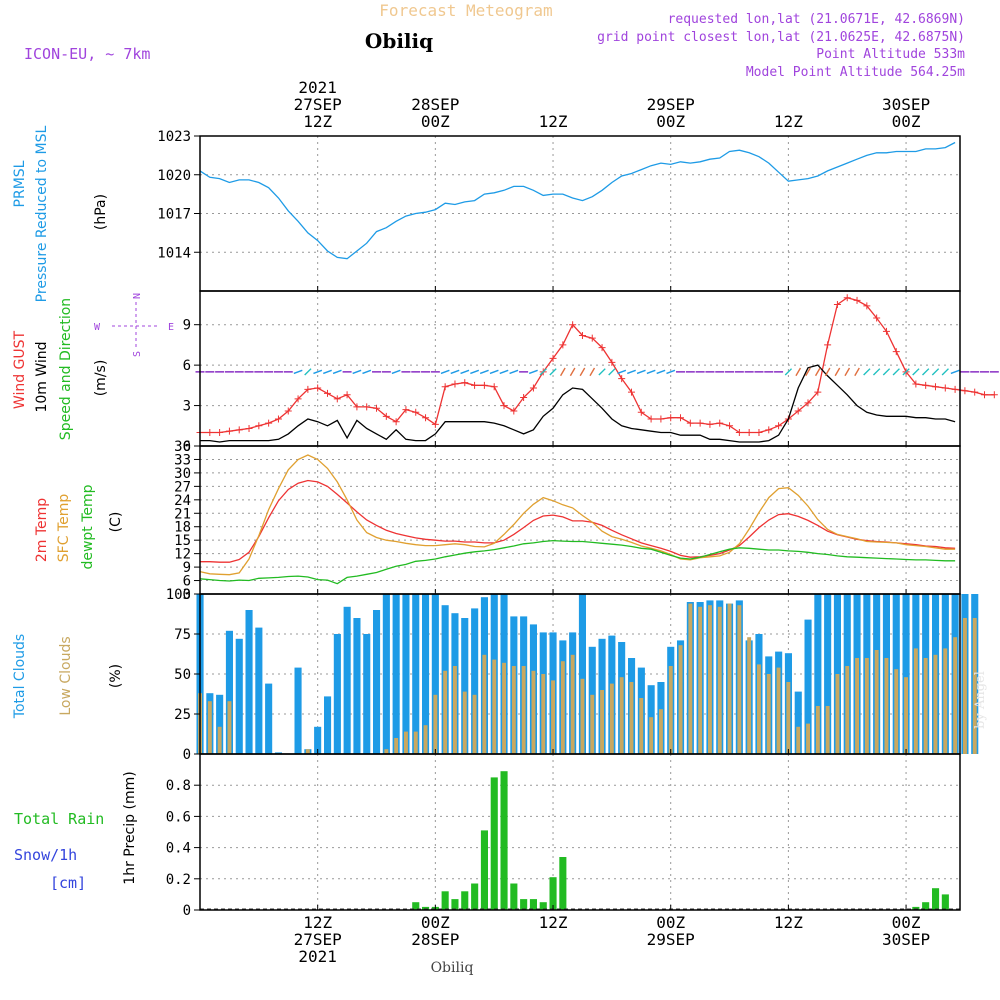 The width and height of the screenshot is (1000, 1000). What do you see at coordinates (187, 755) in the screenshot?
I see `clouds-ytick-label: 0` at bounding box center [187, 755].